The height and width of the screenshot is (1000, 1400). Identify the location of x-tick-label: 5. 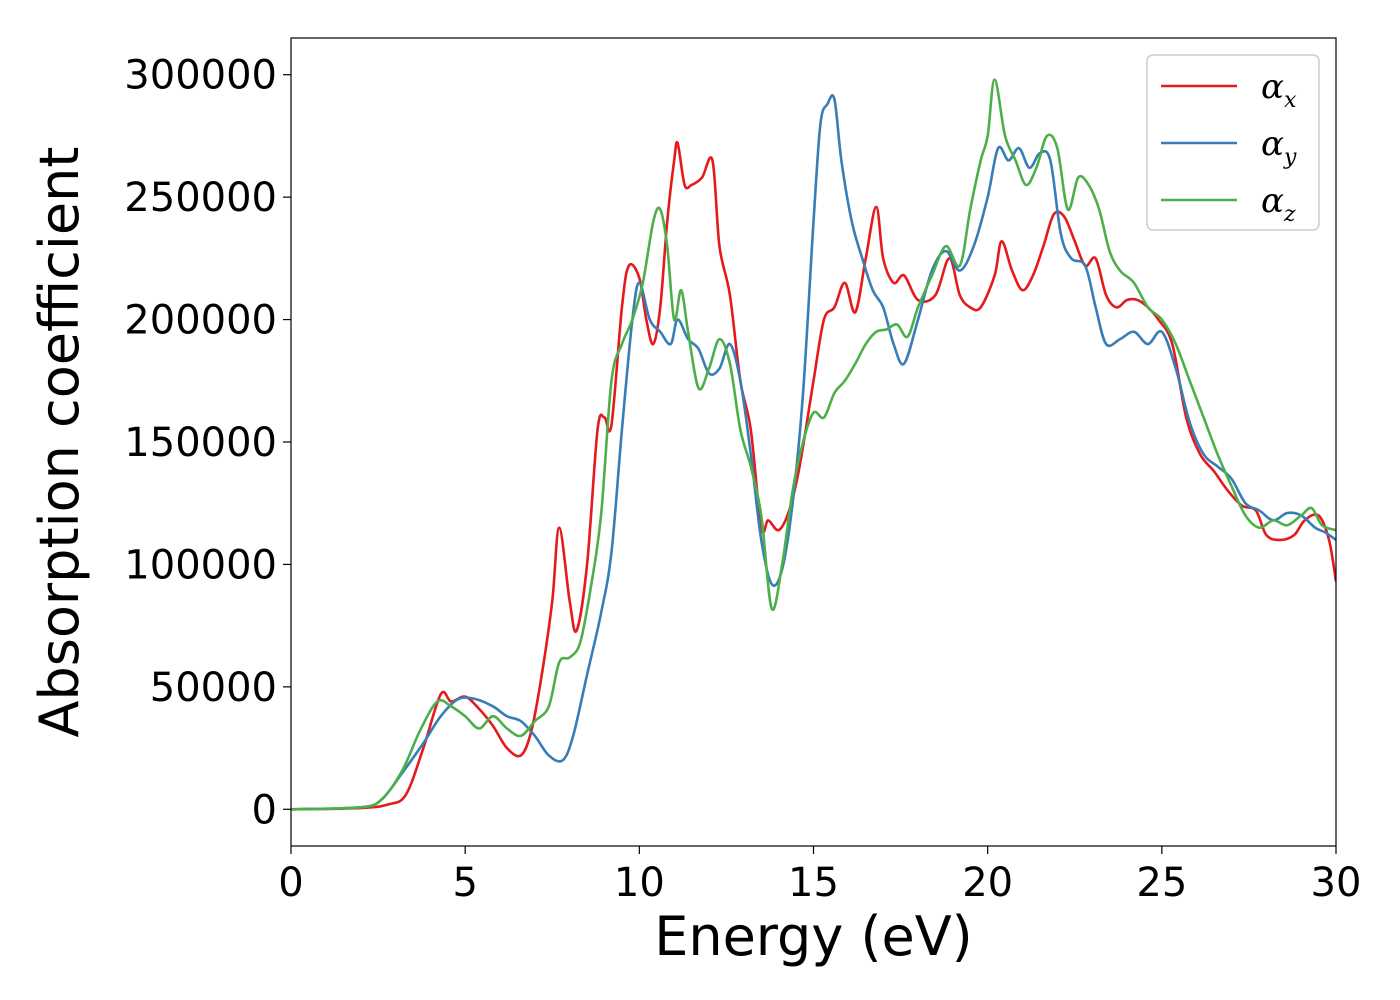
(464, 883).